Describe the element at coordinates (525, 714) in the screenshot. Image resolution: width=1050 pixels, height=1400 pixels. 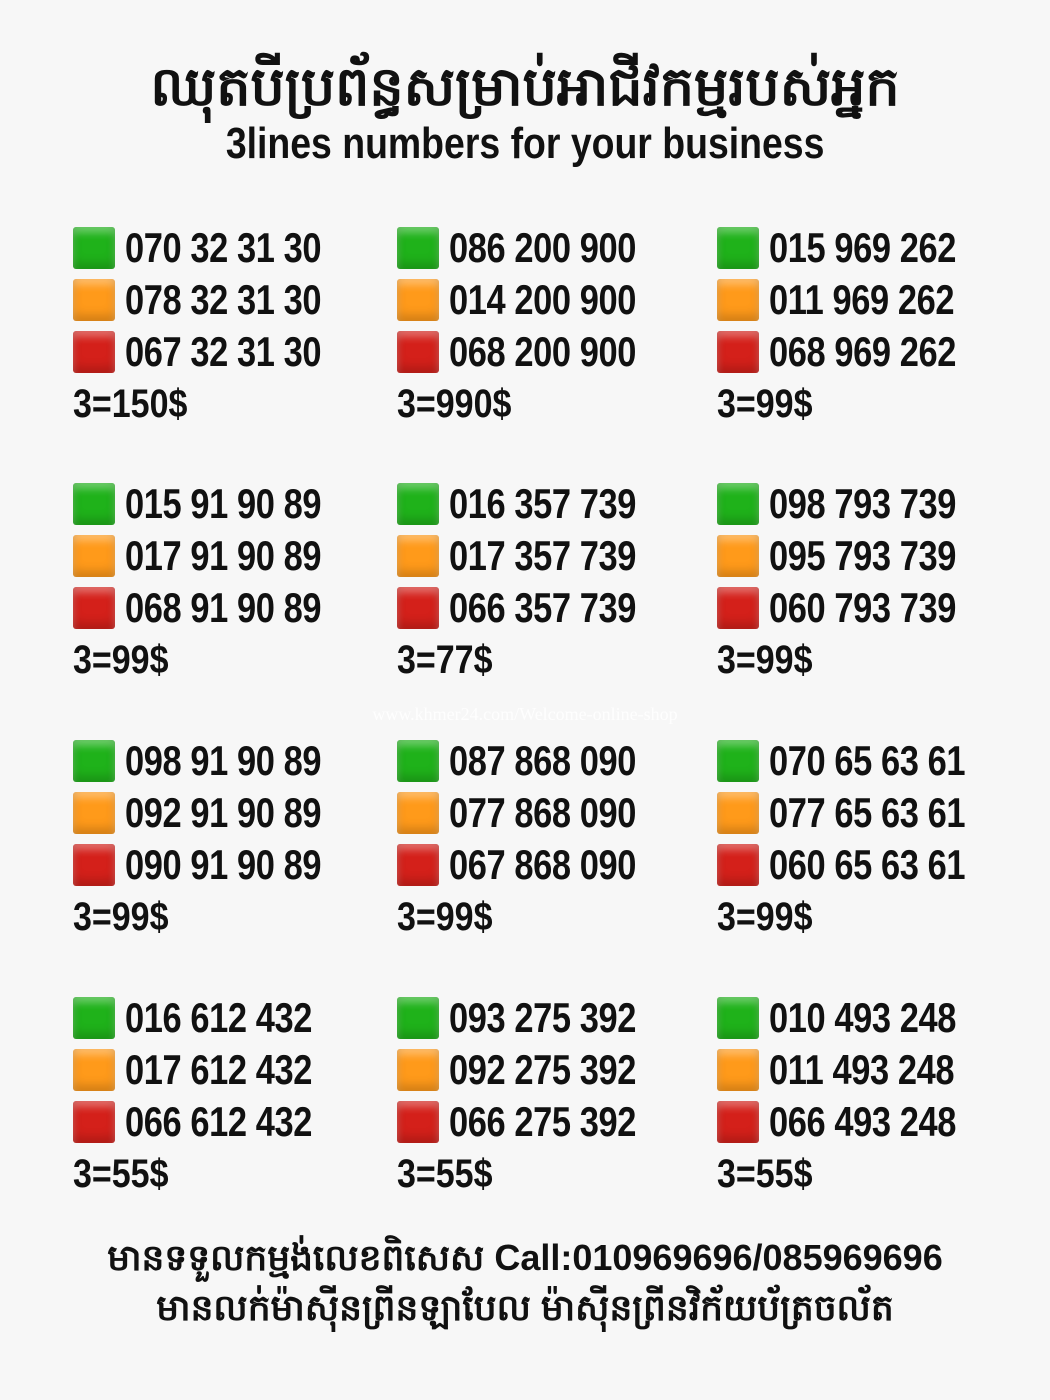
I see `watermark: www.khmer24.com/Welcome-online-shop` at that location.